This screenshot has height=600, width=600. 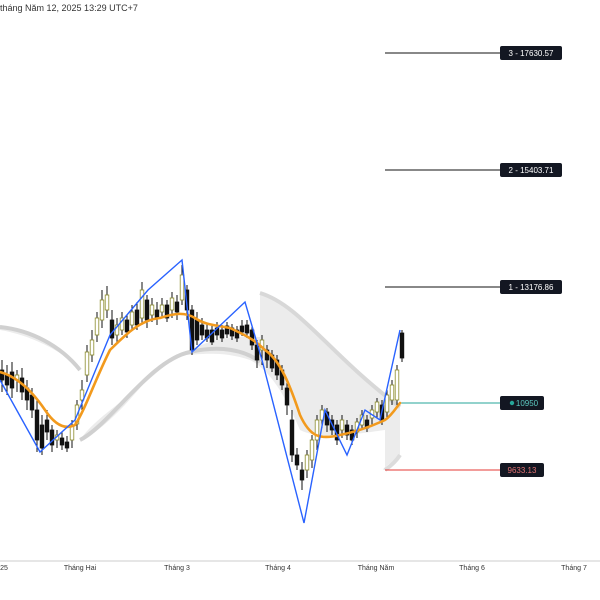 I want to click on svg-text: 1 - 13176.86, so click(x=531, y=287).